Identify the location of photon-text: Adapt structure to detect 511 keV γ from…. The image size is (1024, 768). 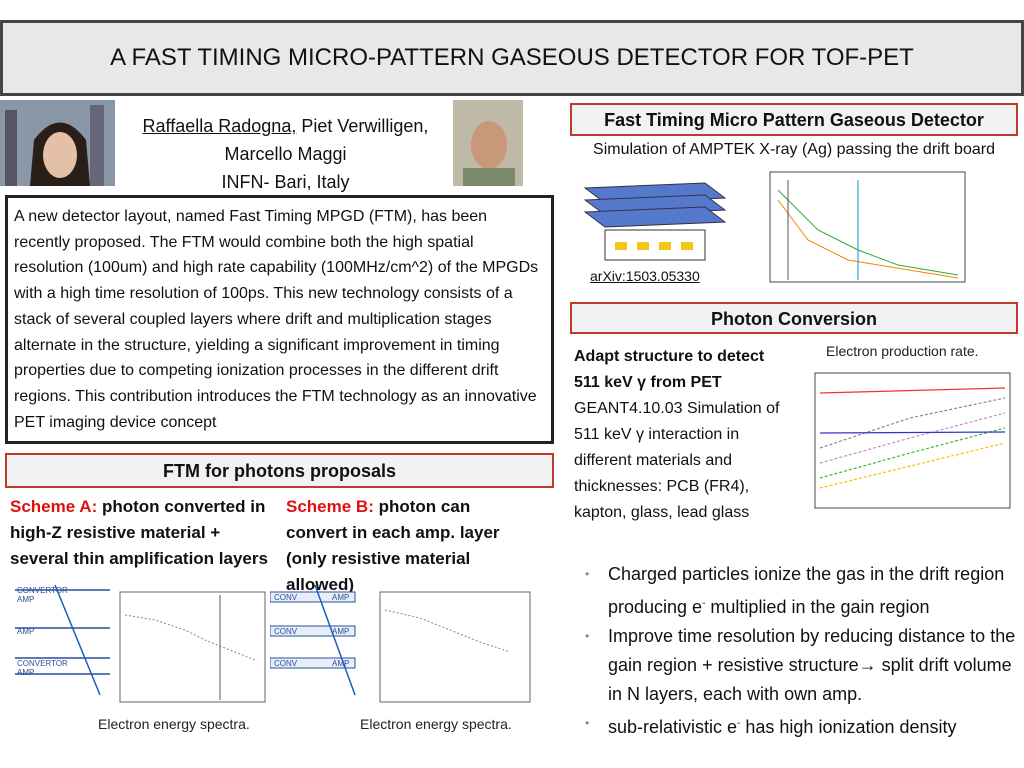
(681, 435).